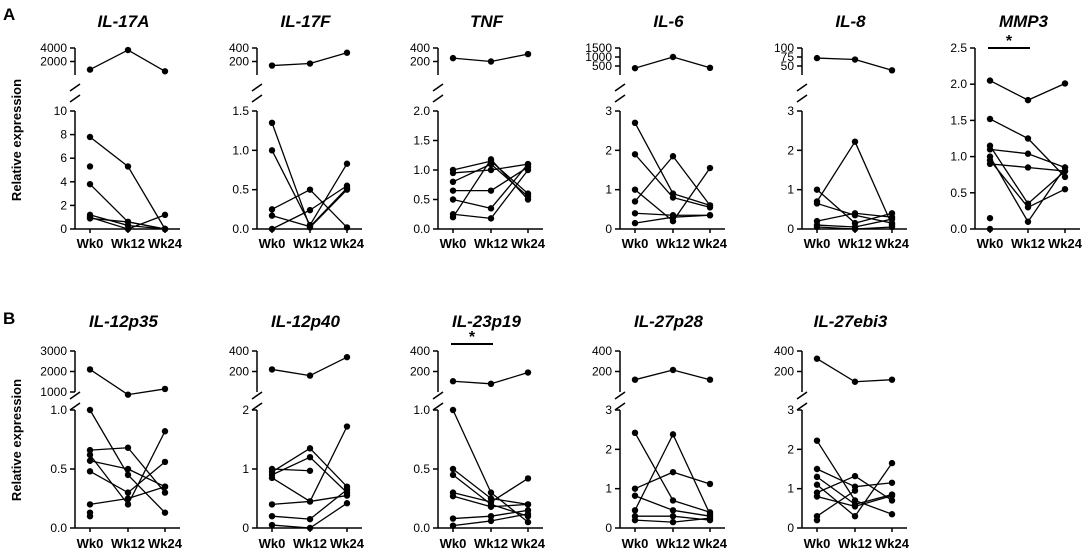 The image size is (1084, 553). I want to click on chart-10-y-tick-label-lower-3: 3, so click(790, 410).